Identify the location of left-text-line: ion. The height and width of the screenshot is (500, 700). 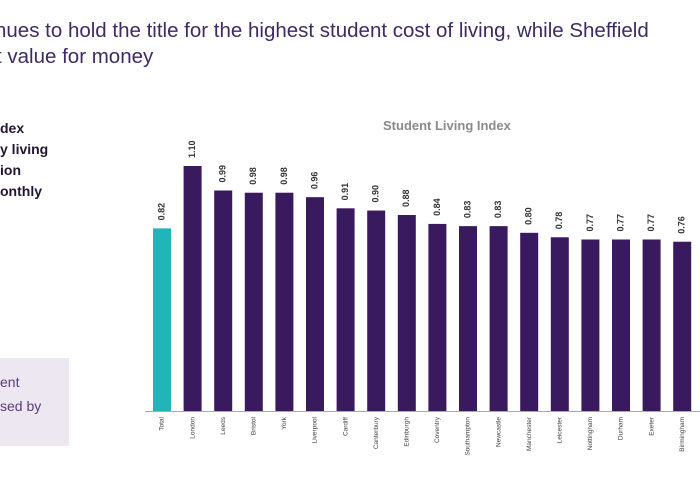
(10, 170).